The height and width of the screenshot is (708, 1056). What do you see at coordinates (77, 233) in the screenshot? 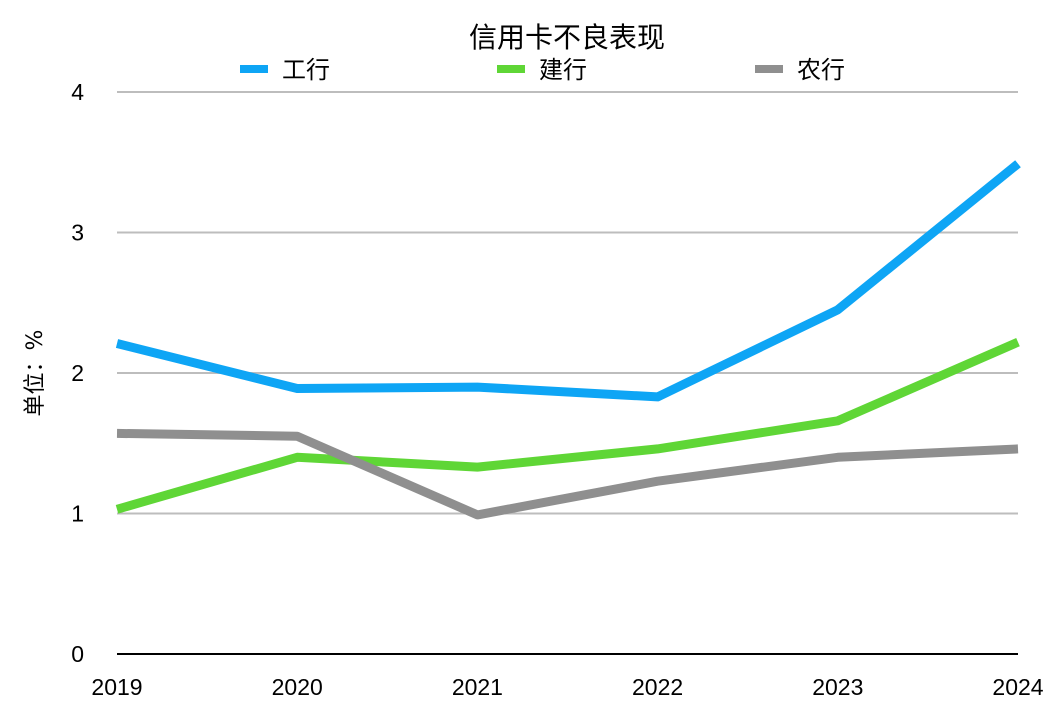
I see `y-tick-label: 3` at bounding box center [77, 233].